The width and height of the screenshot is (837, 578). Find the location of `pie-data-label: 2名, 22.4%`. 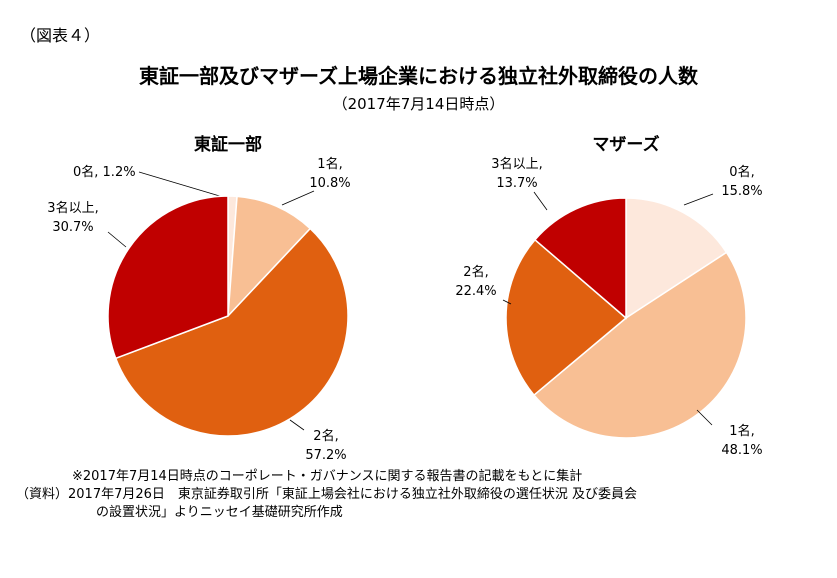

pie-data-label: 2名, 22.4% is located at coordinates (475, 281).